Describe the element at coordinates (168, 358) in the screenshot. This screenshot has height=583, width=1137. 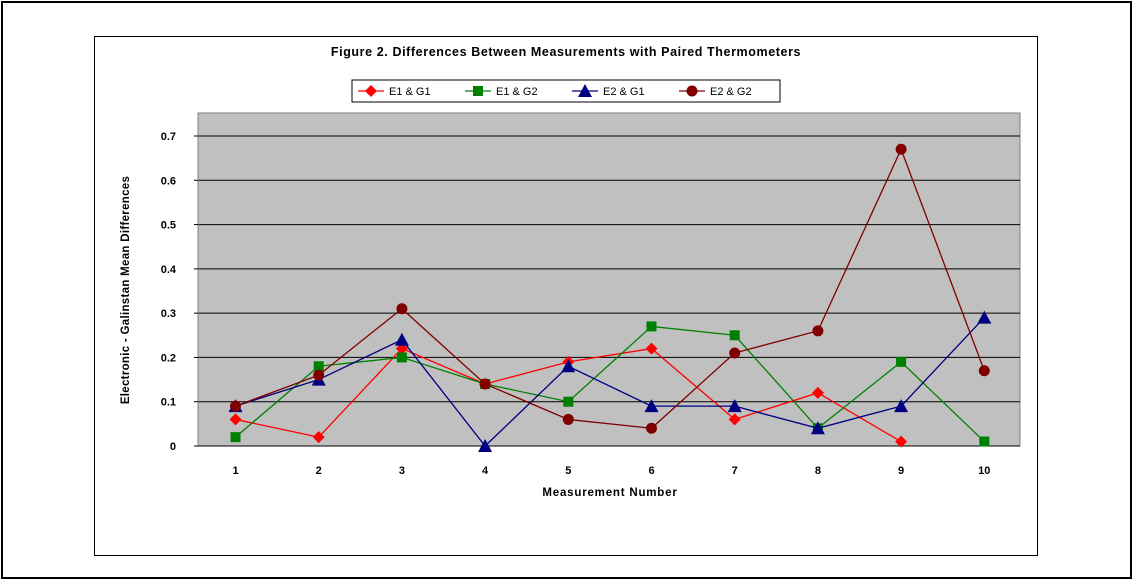
I see `y-tick-label: 0.2` at that location.